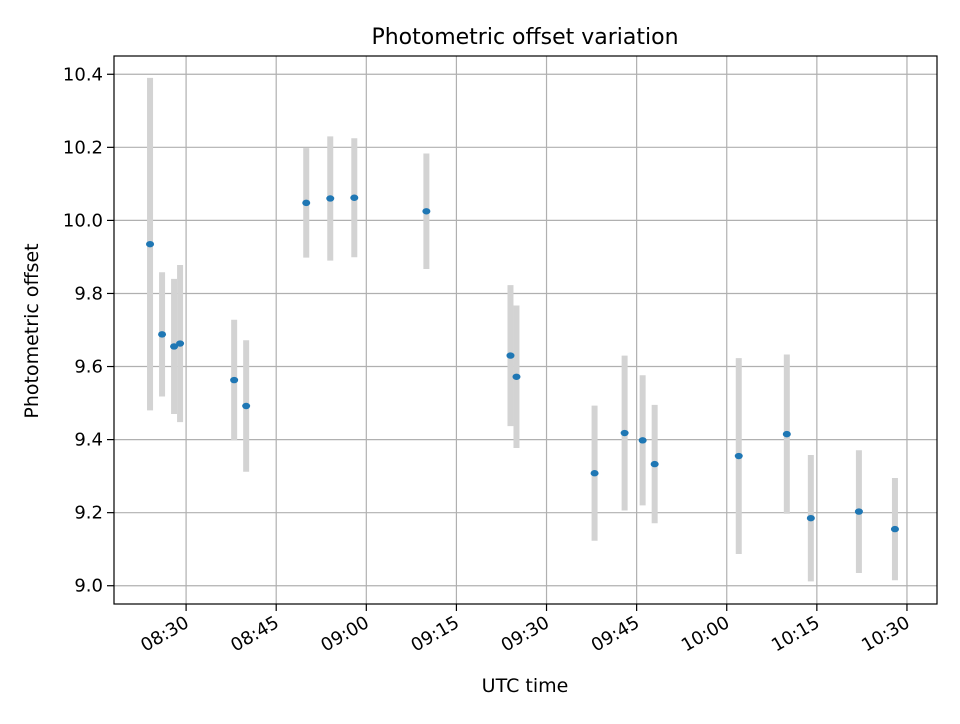 Image resolution: width=960 pixels, height=724 pixels. Describe the element at coordinates (88, 367) in the screenshot. I see `y-tick-label: 9.6` at that location.